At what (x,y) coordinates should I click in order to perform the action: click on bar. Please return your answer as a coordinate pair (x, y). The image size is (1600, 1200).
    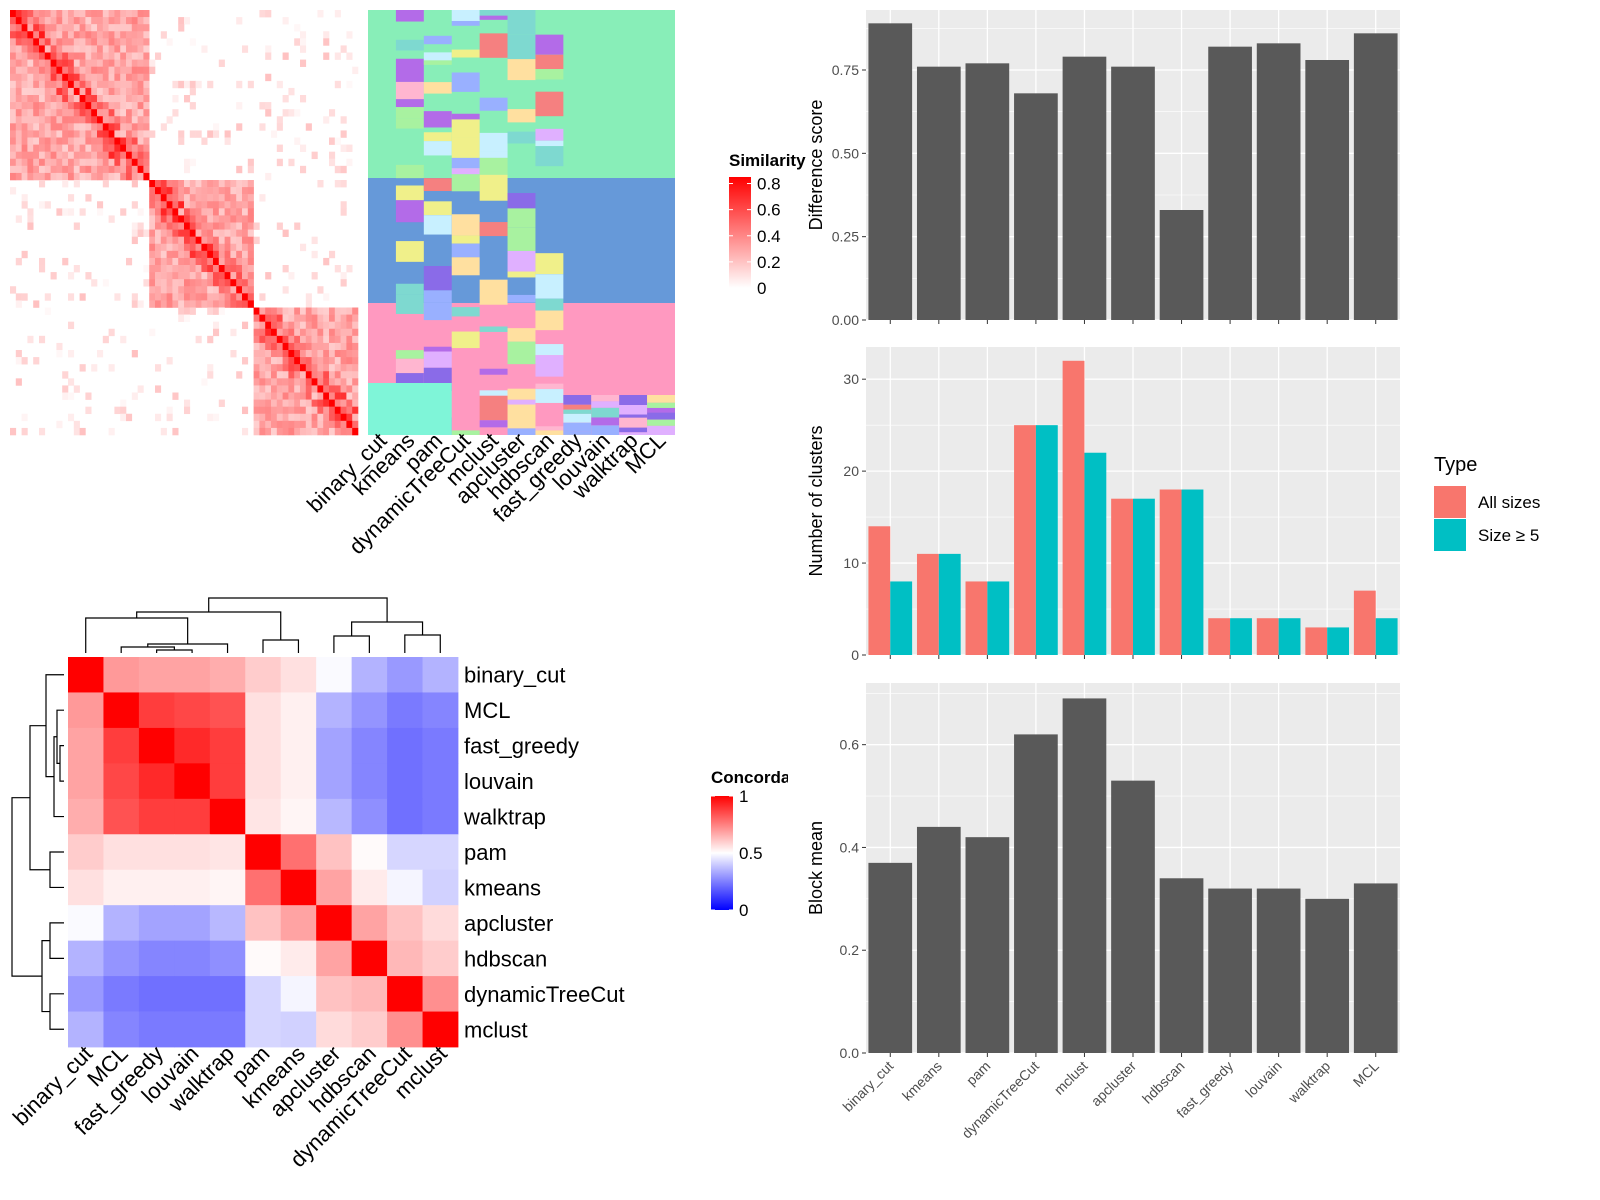
    Looking at the image, I should click on (1327, 975).